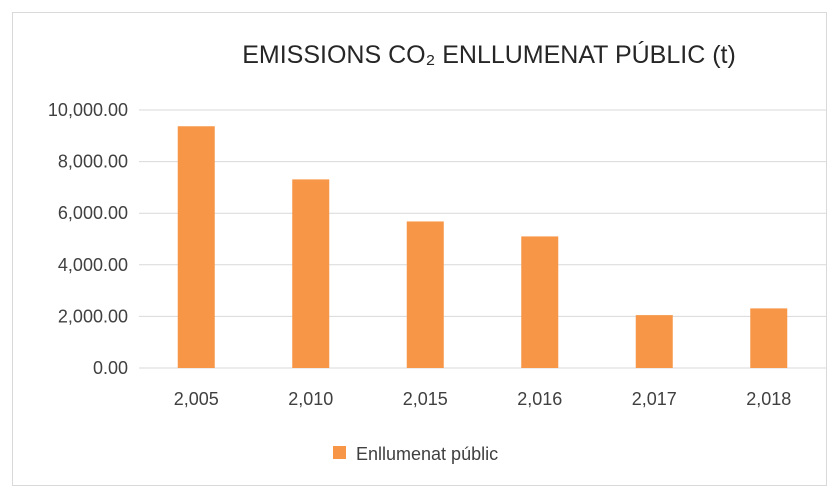 The height and width of the screenshot is (487, 839). What do you see at coordinates (483, 399) in the screenshot?
I see `x-axis-ticks: 2,005 2,010 2,015 2,016 2,017 2,018` at bounding box center [483, 399].